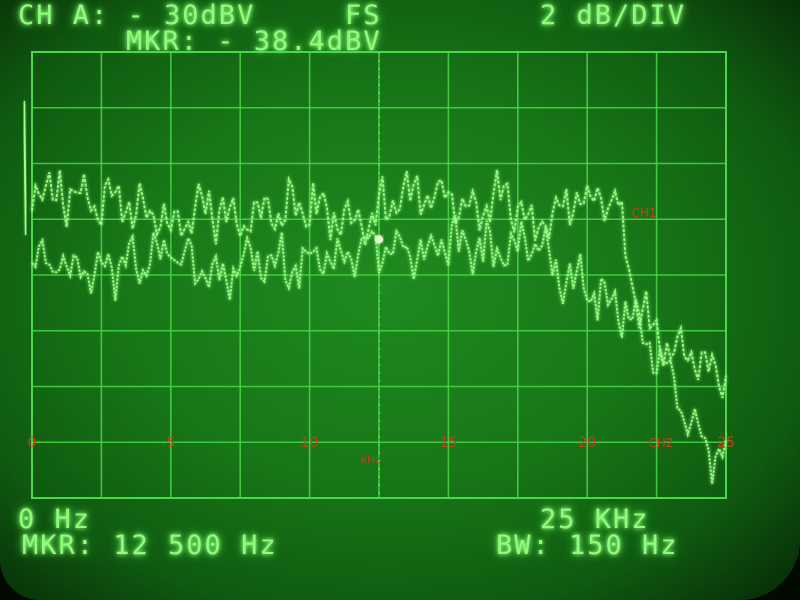 This screenshot has height=600, width=800. What do you see at coordinates (370, 459) in the screenshot?
I see `x-axis-label: kHz` at bounding box center [370, 459].